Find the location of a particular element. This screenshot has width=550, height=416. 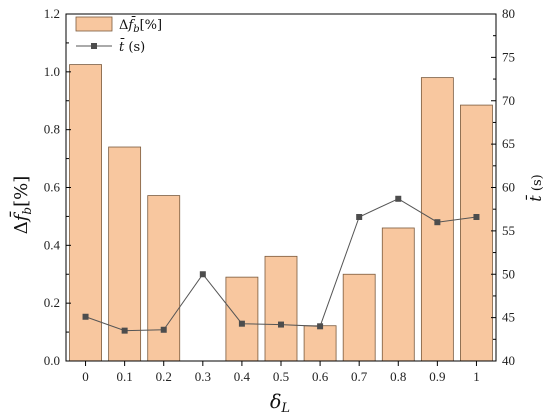

x-tick-label: 0.8 is located at coordinates (398, 376).